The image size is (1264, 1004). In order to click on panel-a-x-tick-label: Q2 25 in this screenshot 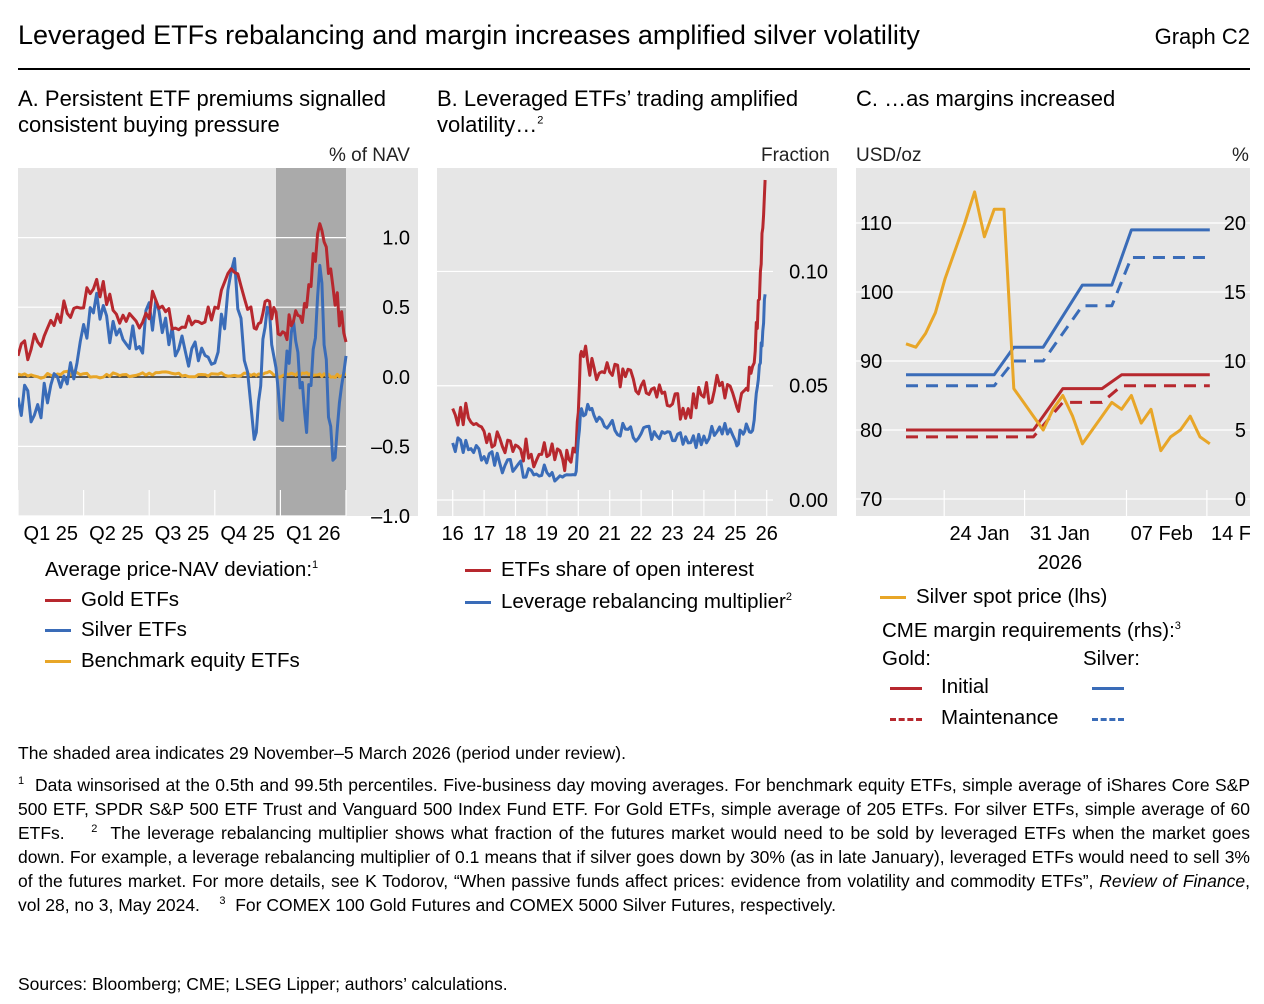, I will do `click(116, 534)`.